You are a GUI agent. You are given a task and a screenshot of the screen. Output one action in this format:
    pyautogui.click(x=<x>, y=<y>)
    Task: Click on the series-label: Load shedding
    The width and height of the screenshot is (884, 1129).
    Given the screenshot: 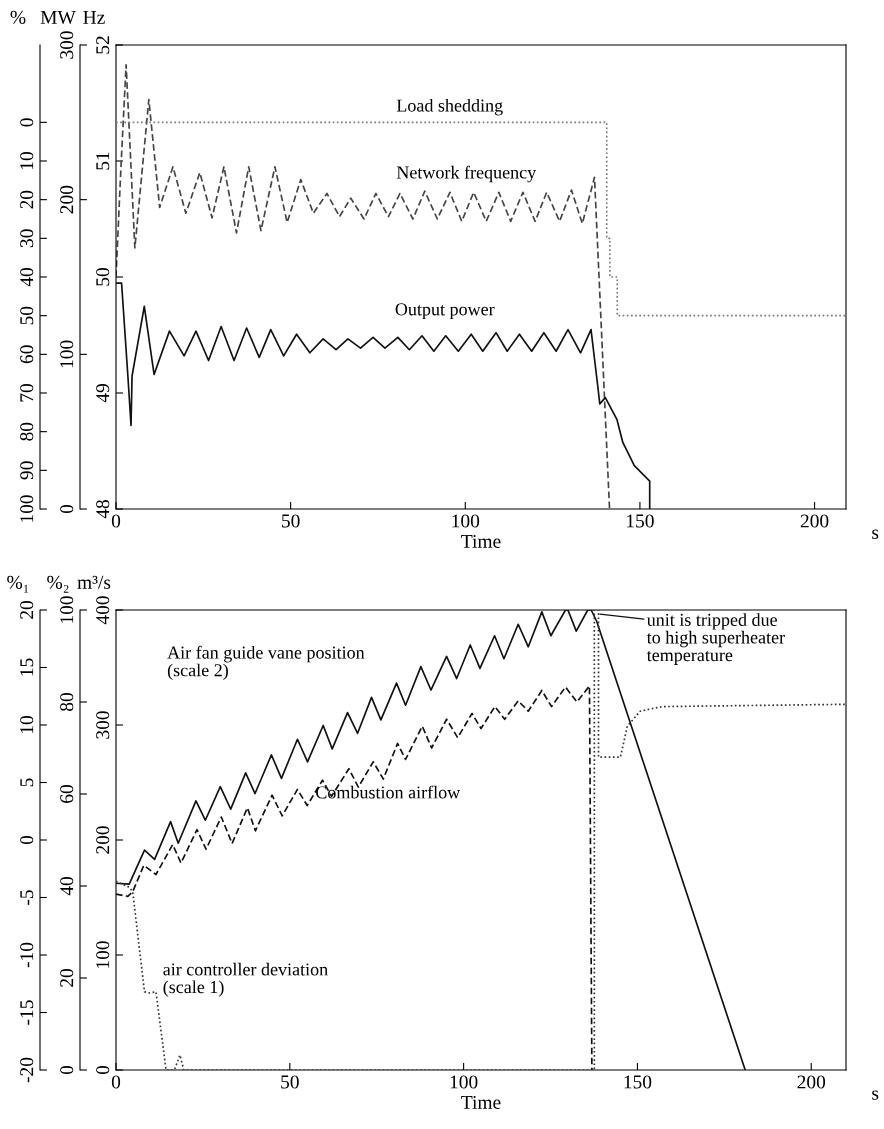 What is the action you would take?
    pyautogui.click(x=449, y=107)
    